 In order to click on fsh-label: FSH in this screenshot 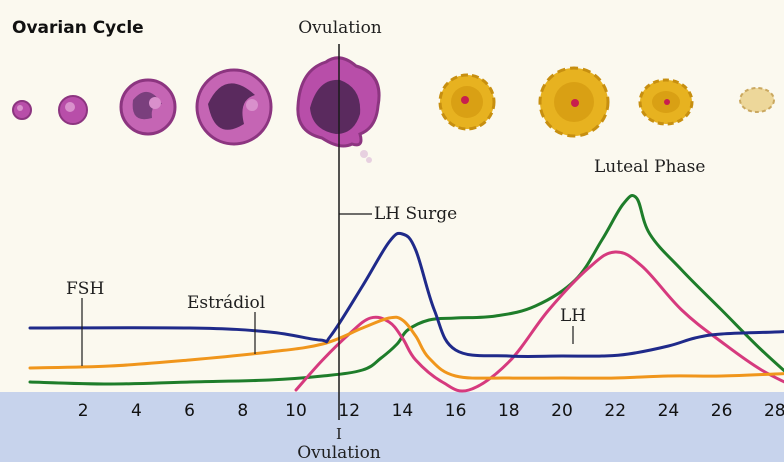, I will do `click(85, 289)`.